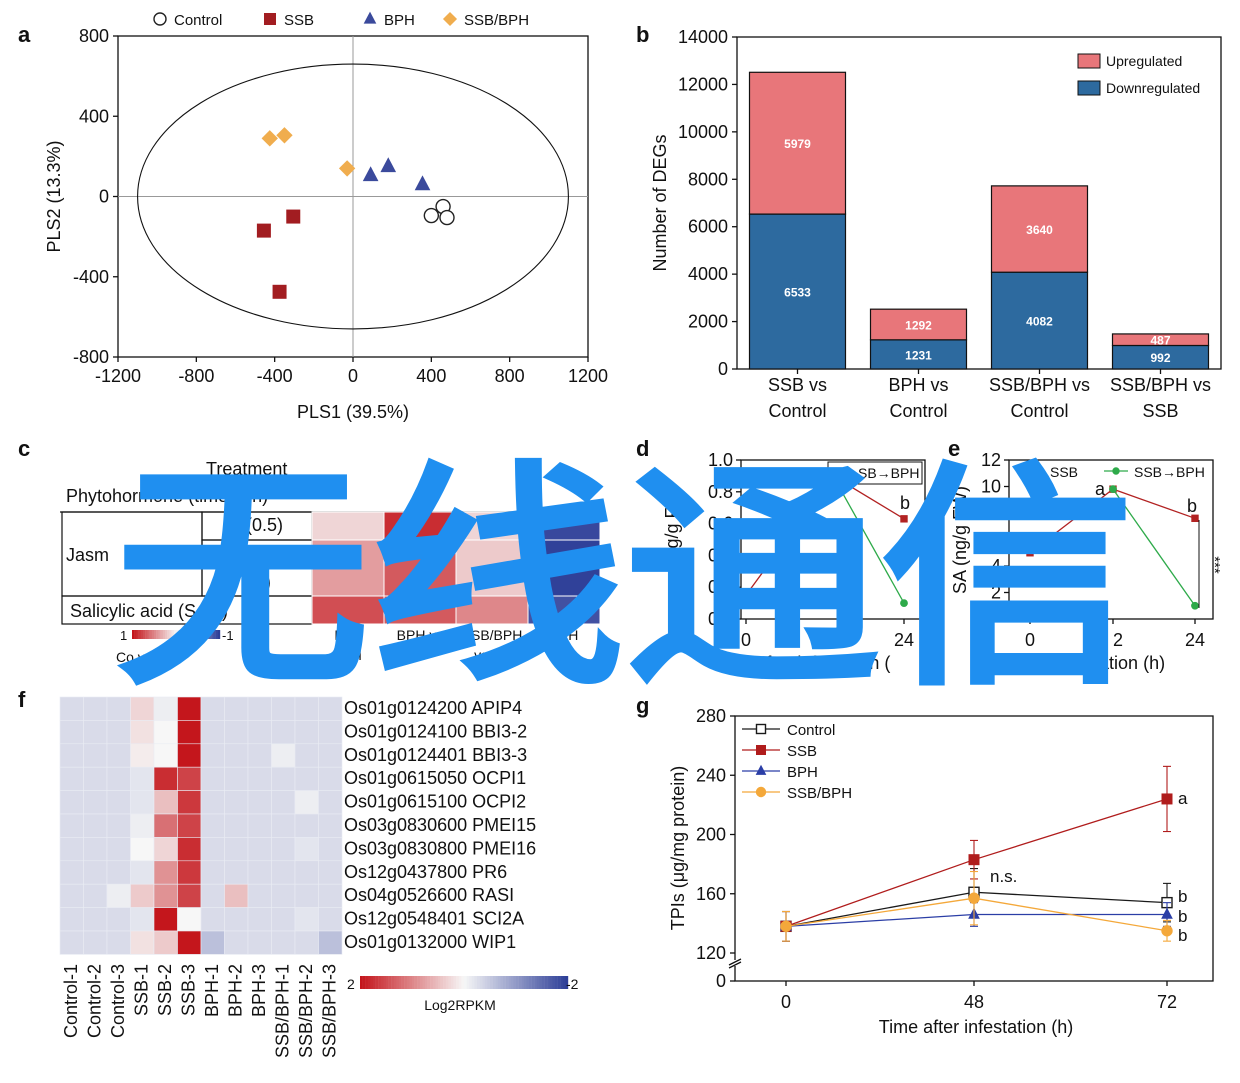 Image resolution: width=1240 pixels, height=1083 pixels. What do you see at coordinates (94, 116) in the screenshot?
I see `a-ytick-label: 400` at bounding box center [94, 116].